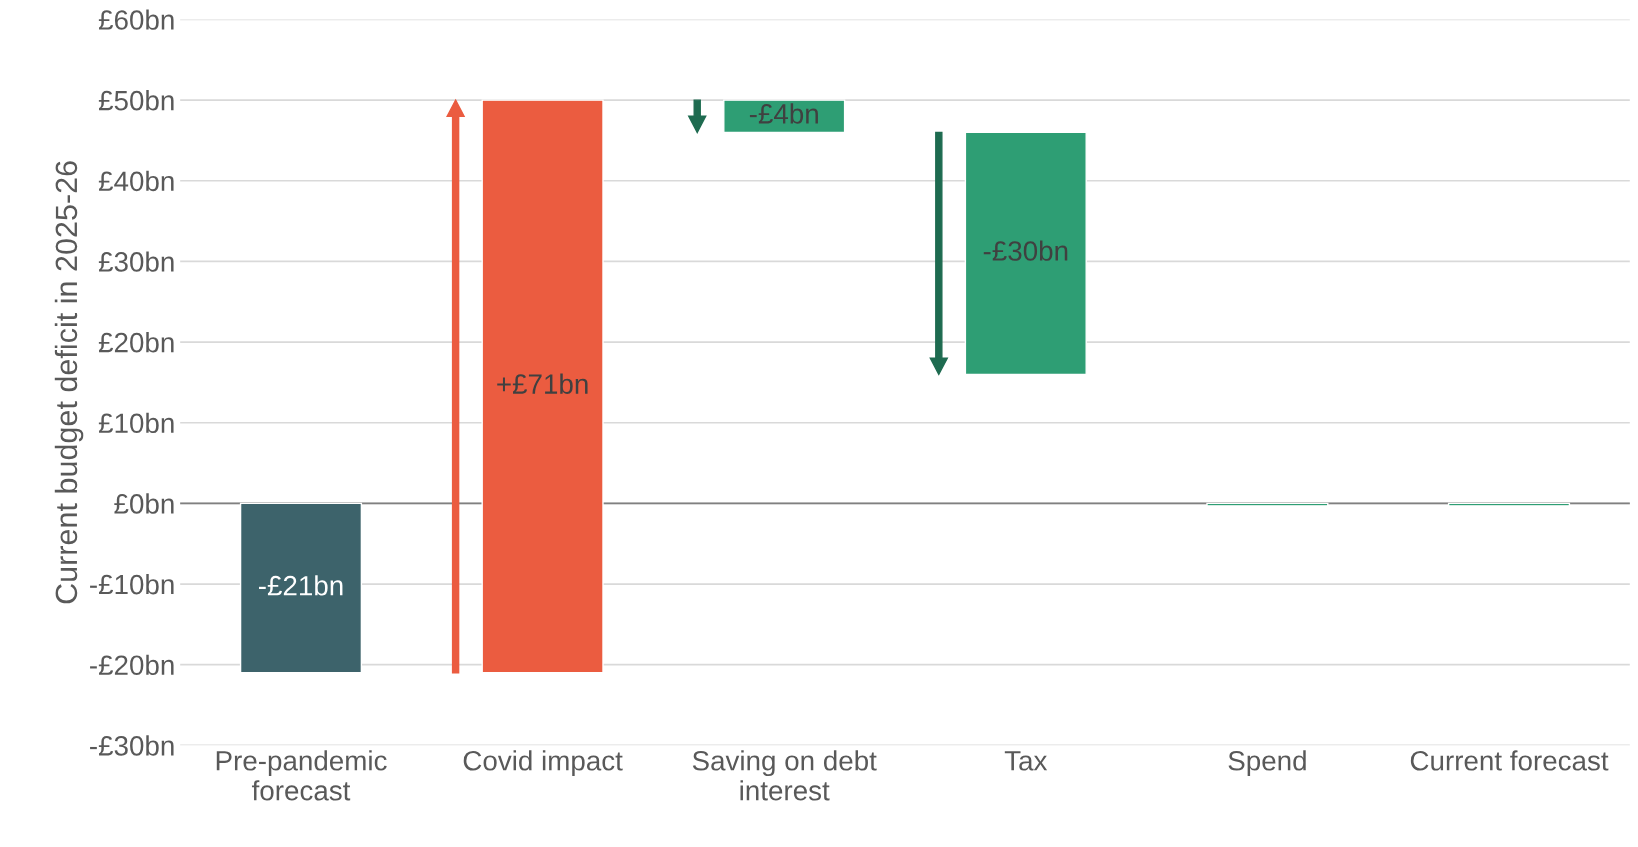 Image resolution: width=1638 pixels, height=847 pixels. What do you see at coordinates (1267, 763) in the screenshot?
I see `x-tick-label: Spend` at bounding box center [1267, 763].